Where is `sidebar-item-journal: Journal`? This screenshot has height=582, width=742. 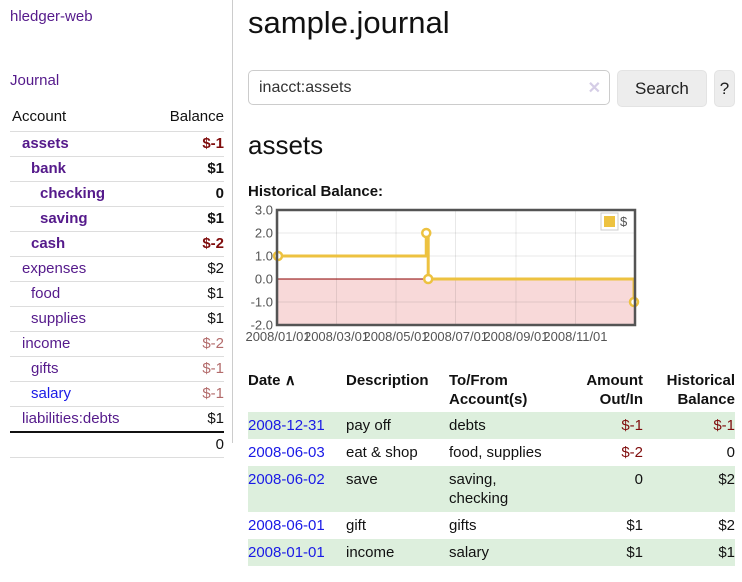 sidebar-item-journal: Journal is located at coordinates (35, 80).